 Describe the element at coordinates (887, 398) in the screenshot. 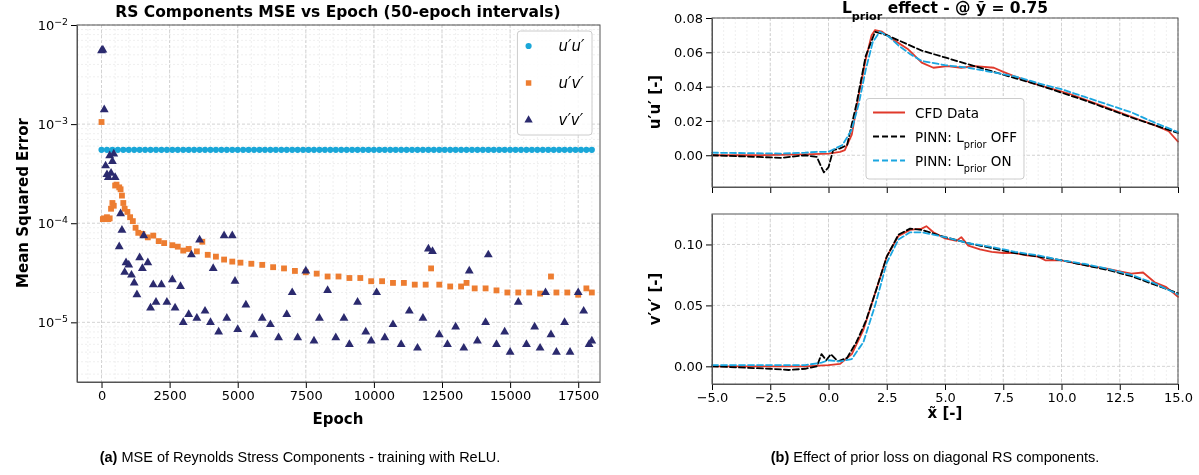

I see `x-tick-label: 2.5` at that location.